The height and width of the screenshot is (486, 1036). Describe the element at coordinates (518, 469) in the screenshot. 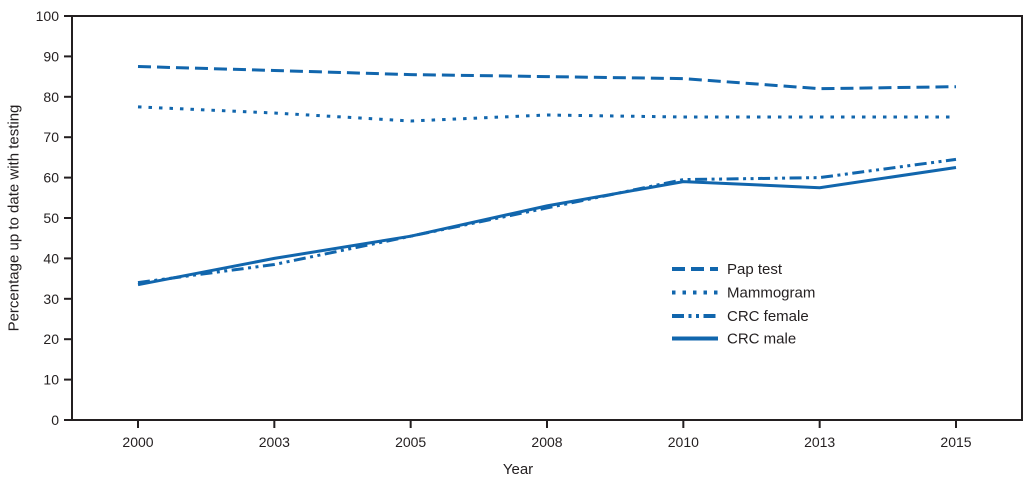

I see `x-axis-title: Year` at that location.